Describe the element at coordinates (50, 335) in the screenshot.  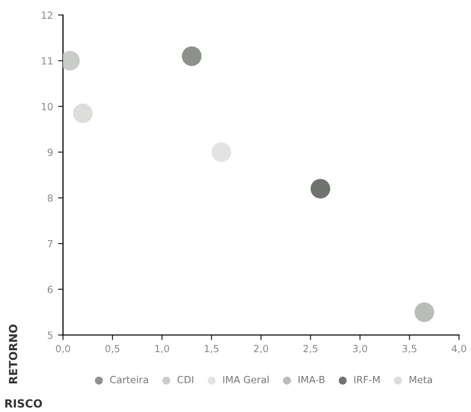
I see `y-tick-label: 5` at that location.